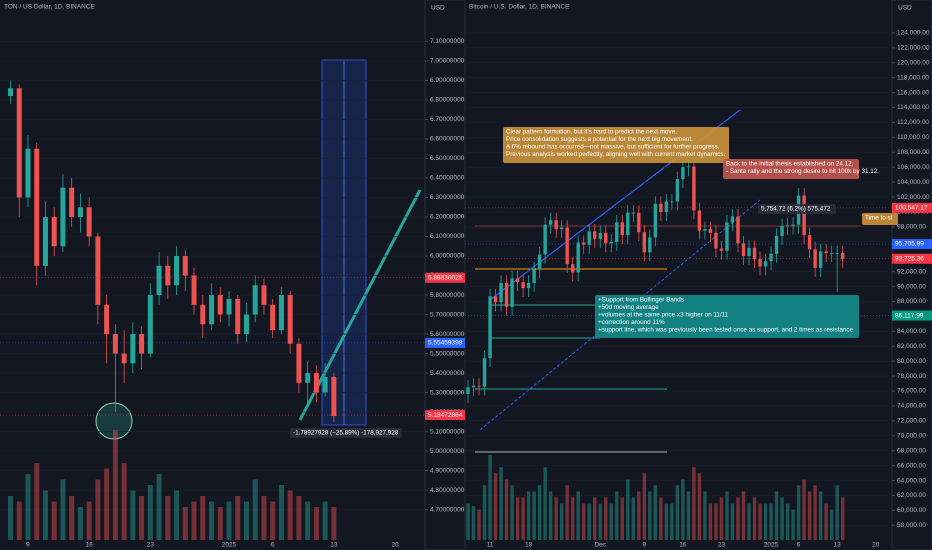  Describe the element at coordinates (909, 244) in the screenshot. I see `price-tag-label: 95,705.89` at that location.